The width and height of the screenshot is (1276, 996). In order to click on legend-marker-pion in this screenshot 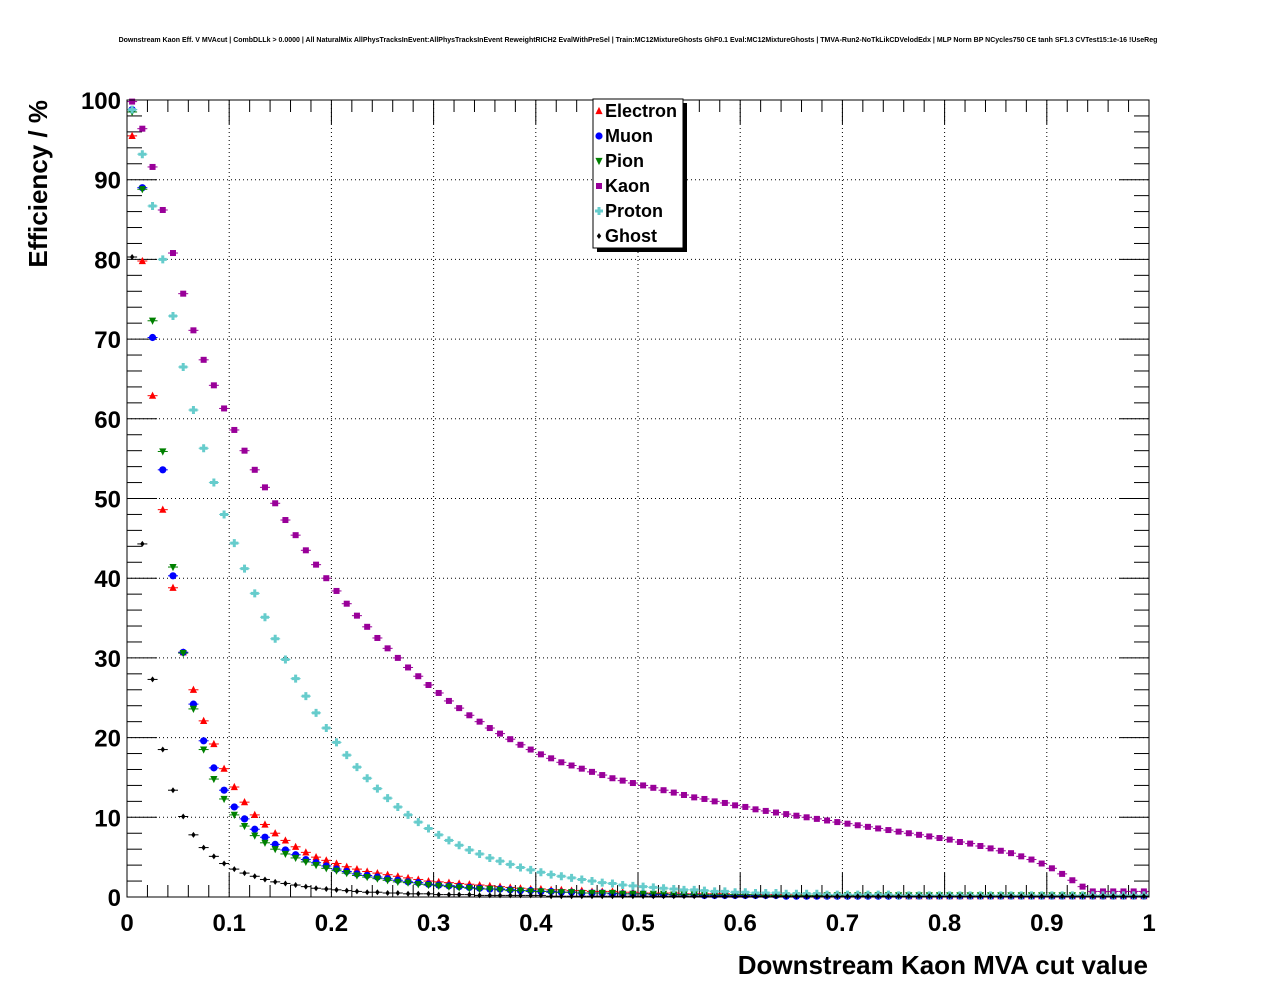, I will do `click(599, 161)`.